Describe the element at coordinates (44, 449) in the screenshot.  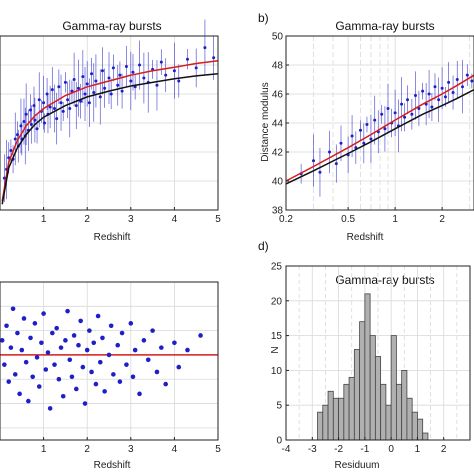
I see `panel-c-xtick-label: 1` at that location.